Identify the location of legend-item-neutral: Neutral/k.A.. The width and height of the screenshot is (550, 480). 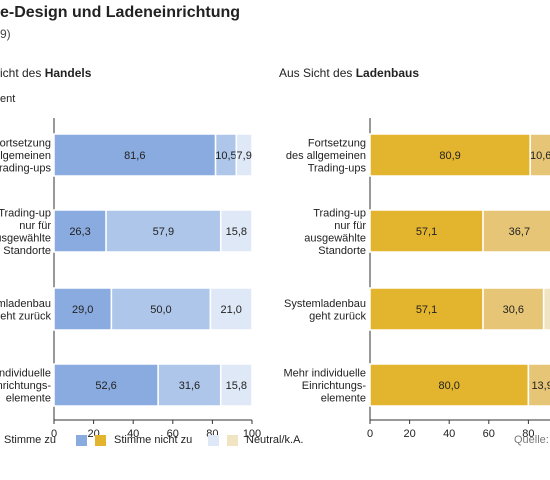
(255, 440).